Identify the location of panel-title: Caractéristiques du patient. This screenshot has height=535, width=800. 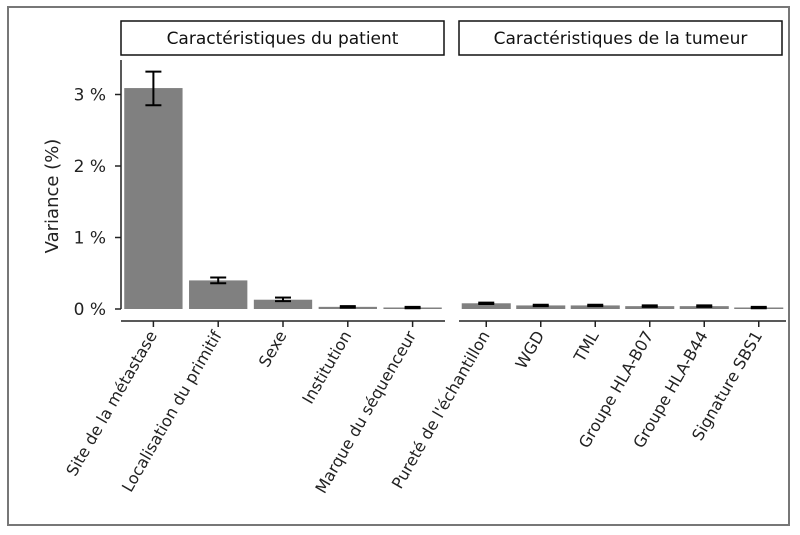
(283, 39).